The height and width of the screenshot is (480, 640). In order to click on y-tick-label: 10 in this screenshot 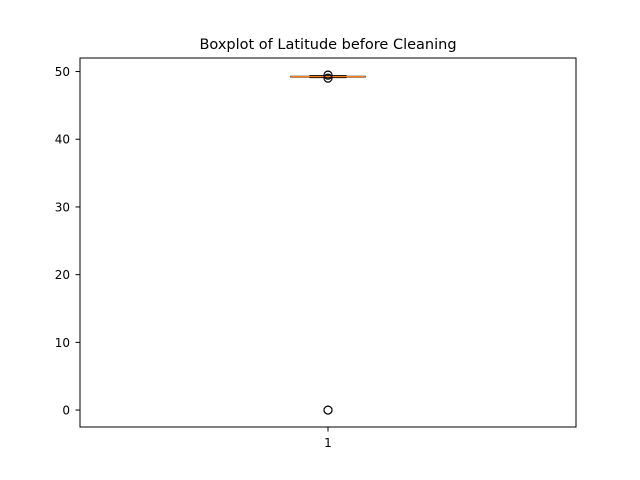, I will do `click(62, 343)`.